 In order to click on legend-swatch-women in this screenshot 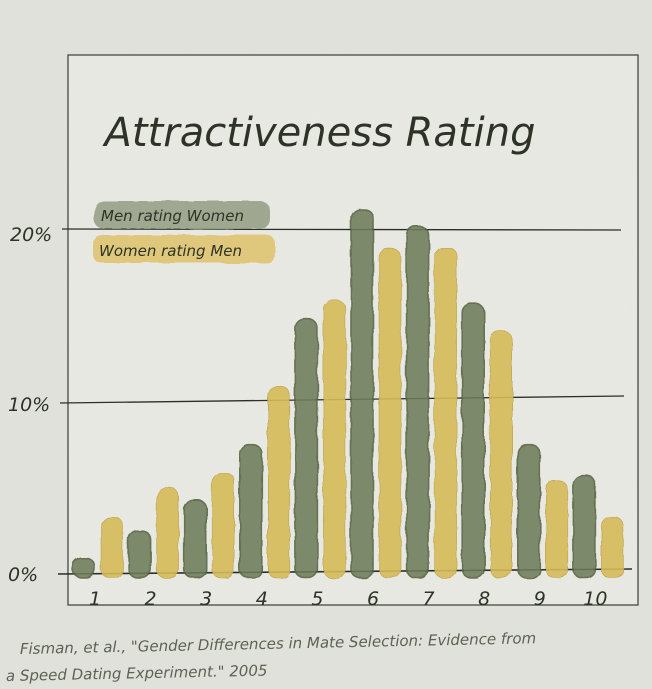, I will do `click(184, 249)`.